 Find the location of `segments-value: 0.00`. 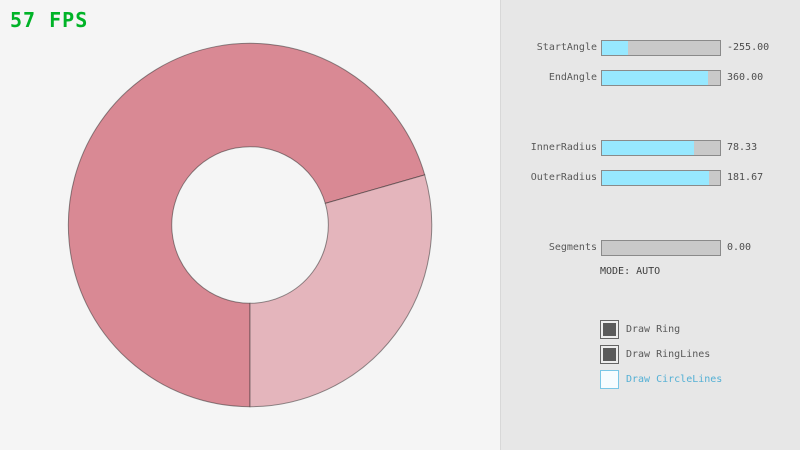

segments-value: 0.00 is located at coordinates (739, 247).